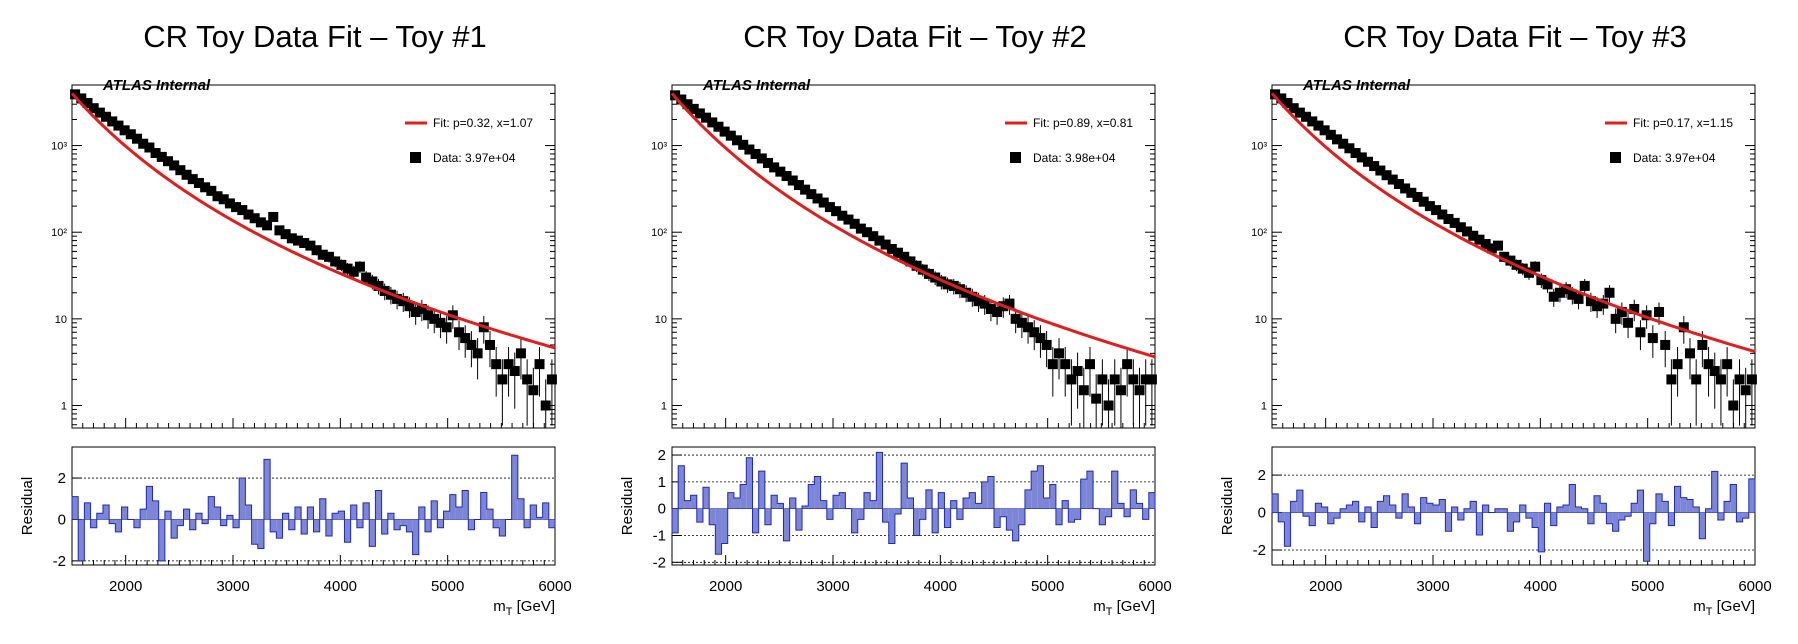 This screenshot has width=1798, height=644. I want to click on residual-y-tick-label: 1, so click(662, 482).